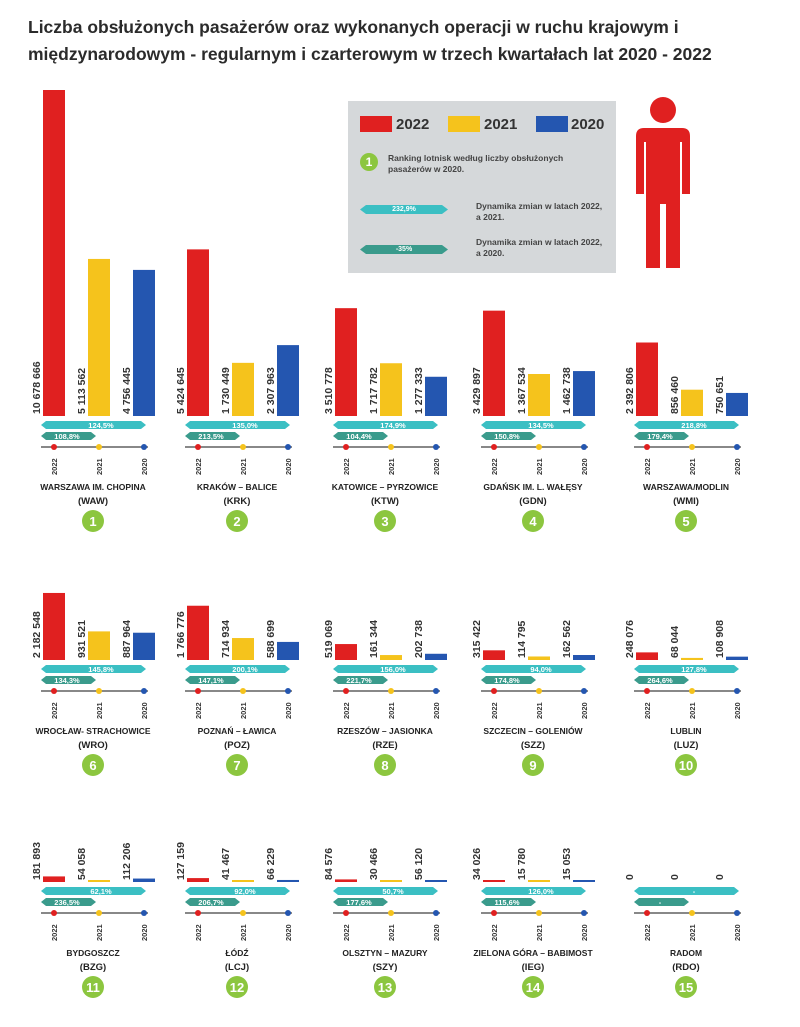 The height and width of the screenshot is (1027, 800). Describe the element at coordinates (127, 639) in the screenshot. I see `bar-value-label: 887 964` at that location.